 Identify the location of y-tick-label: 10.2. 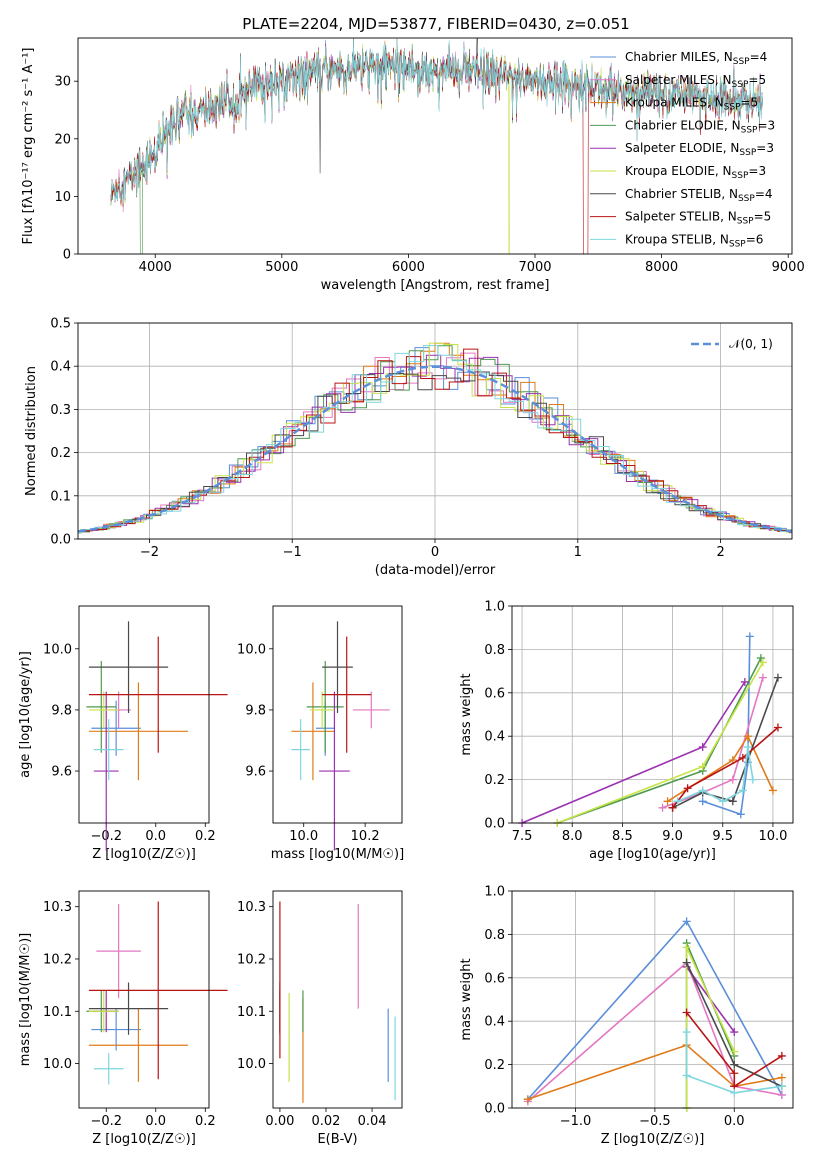
(57, 959).